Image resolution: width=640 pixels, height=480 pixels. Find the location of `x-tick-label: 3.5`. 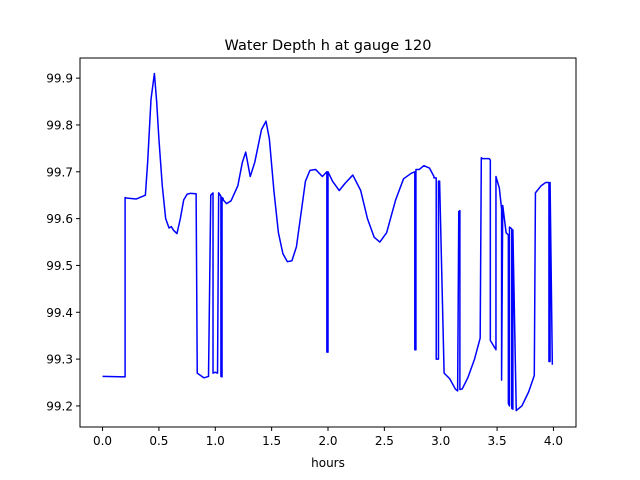

x-tick-label: 3.5 is located at coordinates (497, 441).